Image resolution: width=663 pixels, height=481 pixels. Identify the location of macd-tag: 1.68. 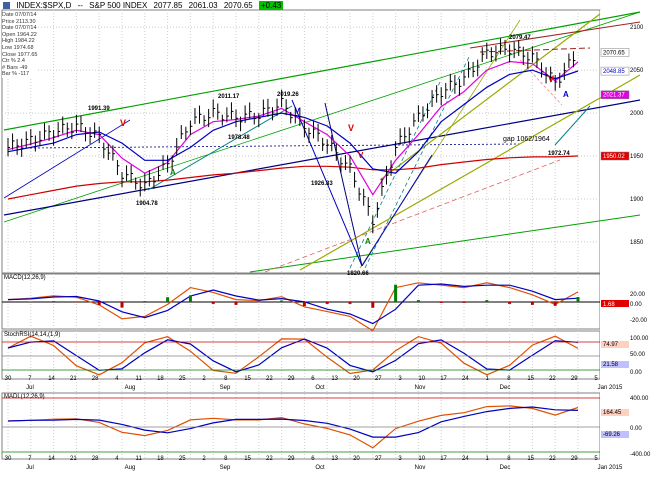
(609, 305).